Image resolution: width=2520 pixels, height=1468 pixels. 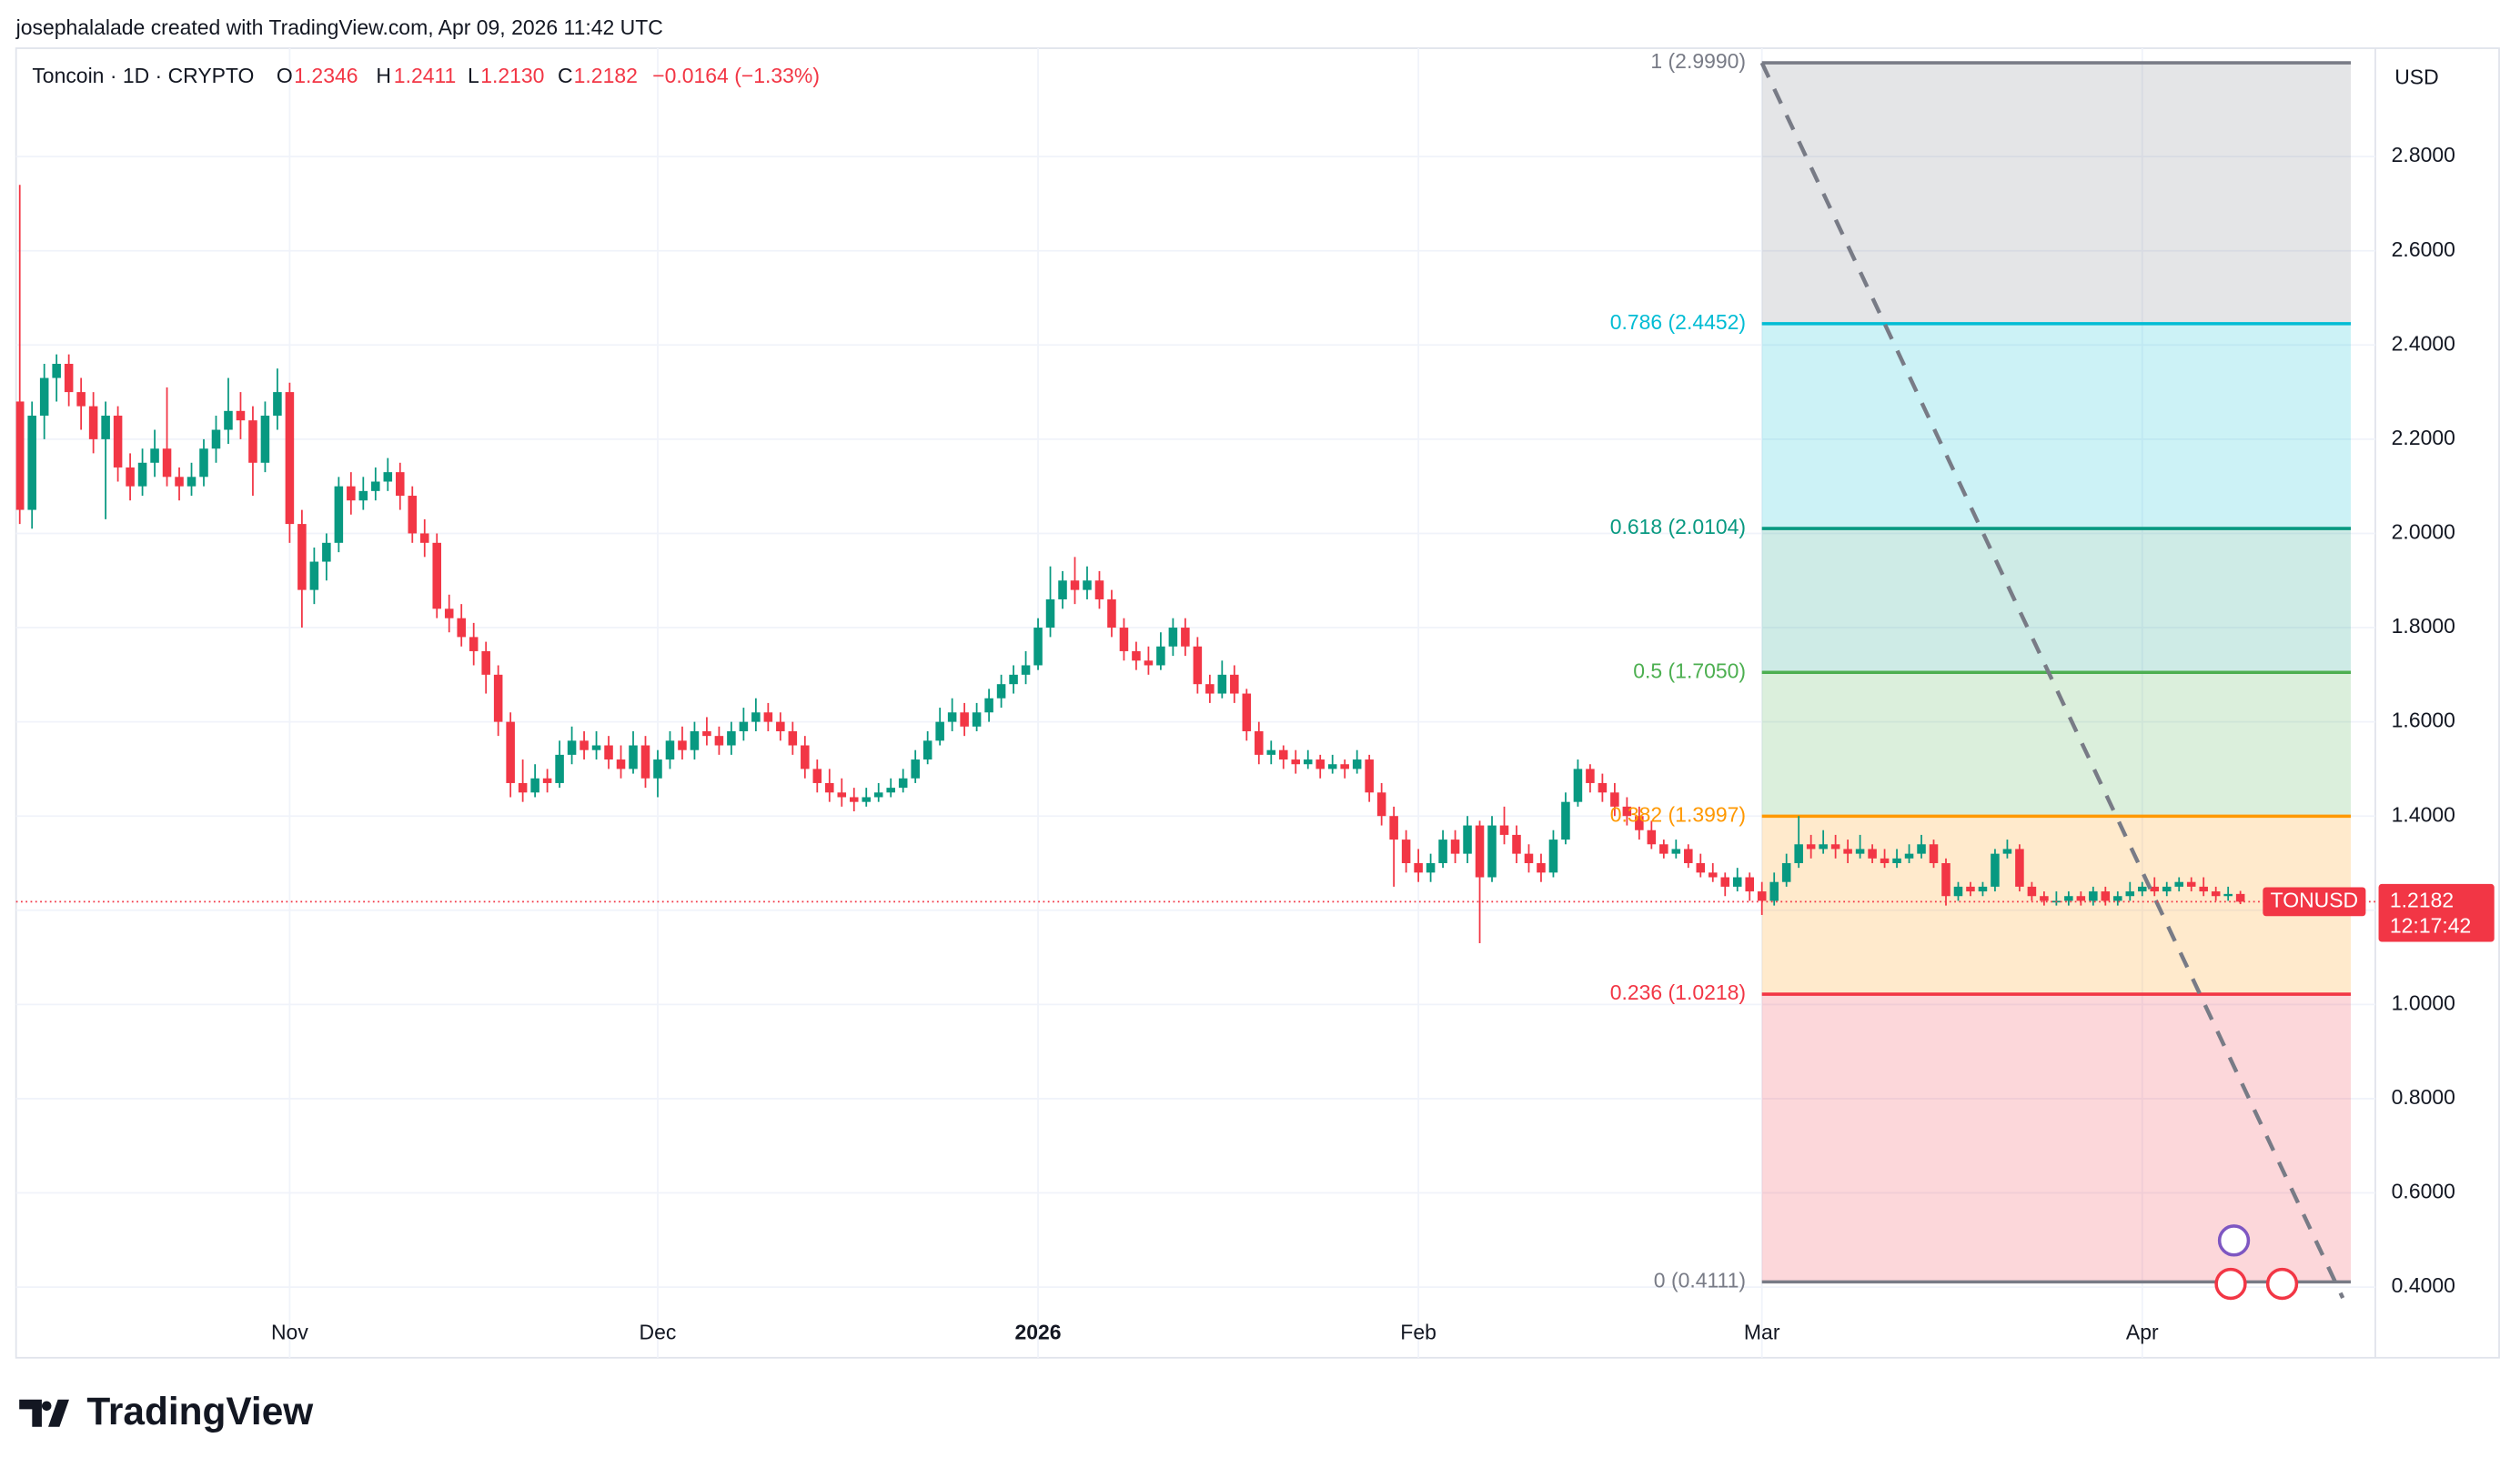 I want to click on fib-band, so click(x=2057, y=426).